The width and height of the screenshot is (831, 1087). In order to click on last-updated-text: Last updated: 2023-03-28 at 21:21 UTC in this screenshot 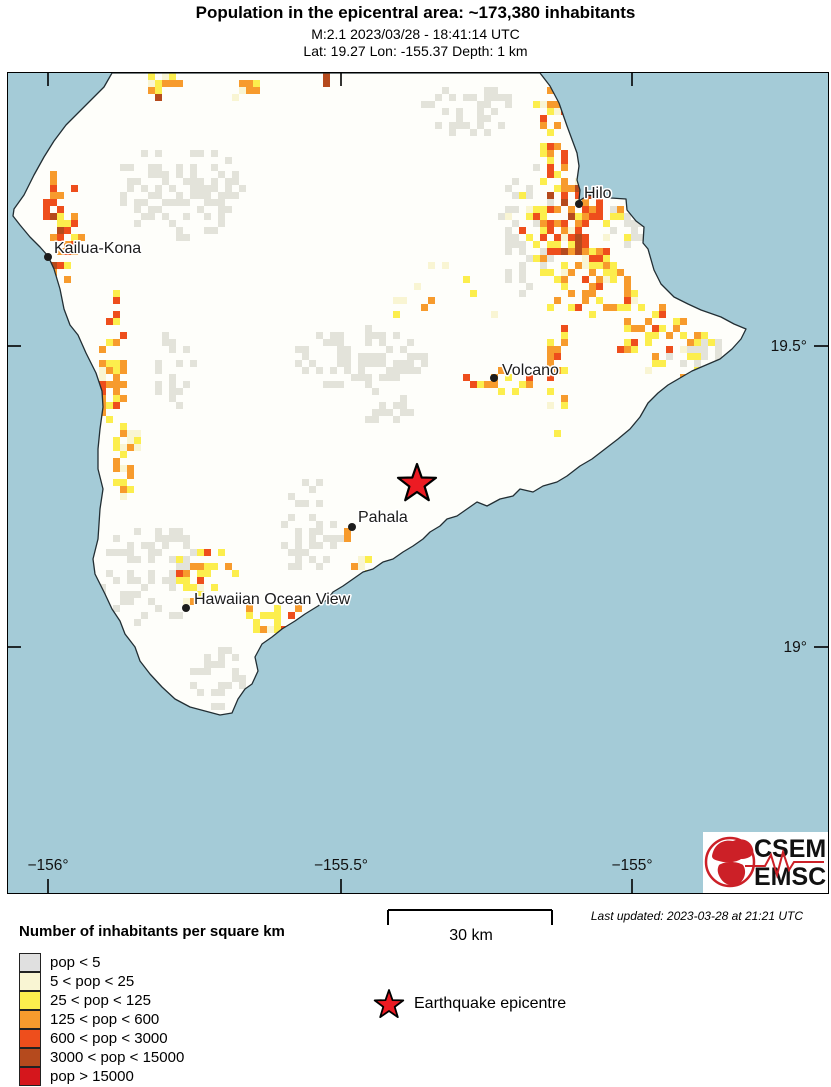, I will do `click(696, 916)`.